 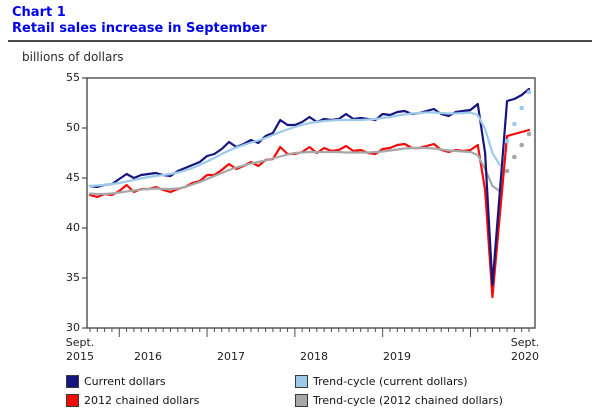 I want to click on legend-swatch-current-dollars, so click(x=72, y=381).